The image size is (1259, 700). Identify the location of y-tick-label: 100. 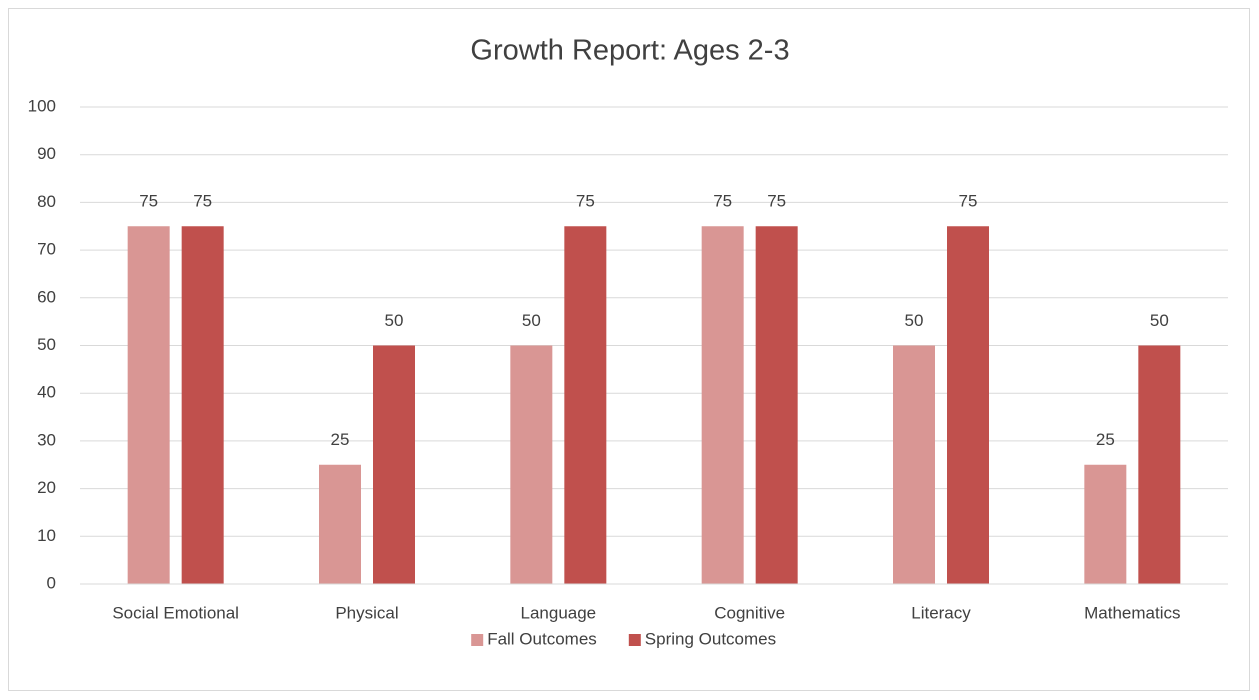
(42, 105).